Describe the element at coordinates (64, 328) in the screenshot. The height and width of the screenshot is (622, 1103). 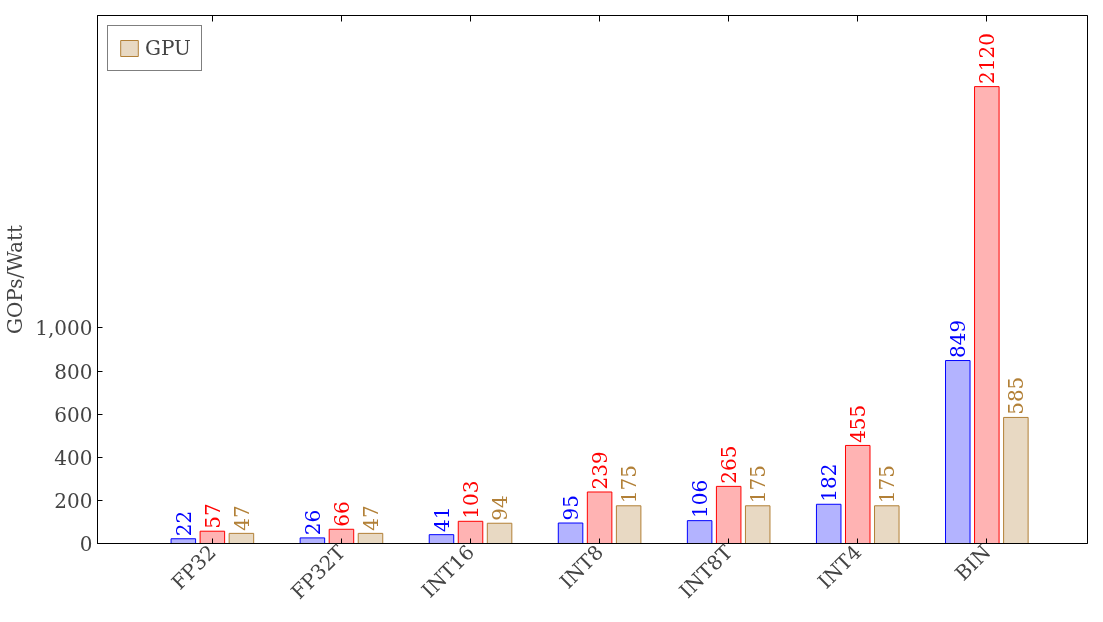
I see `y-tick-label: 1,000` at that location.